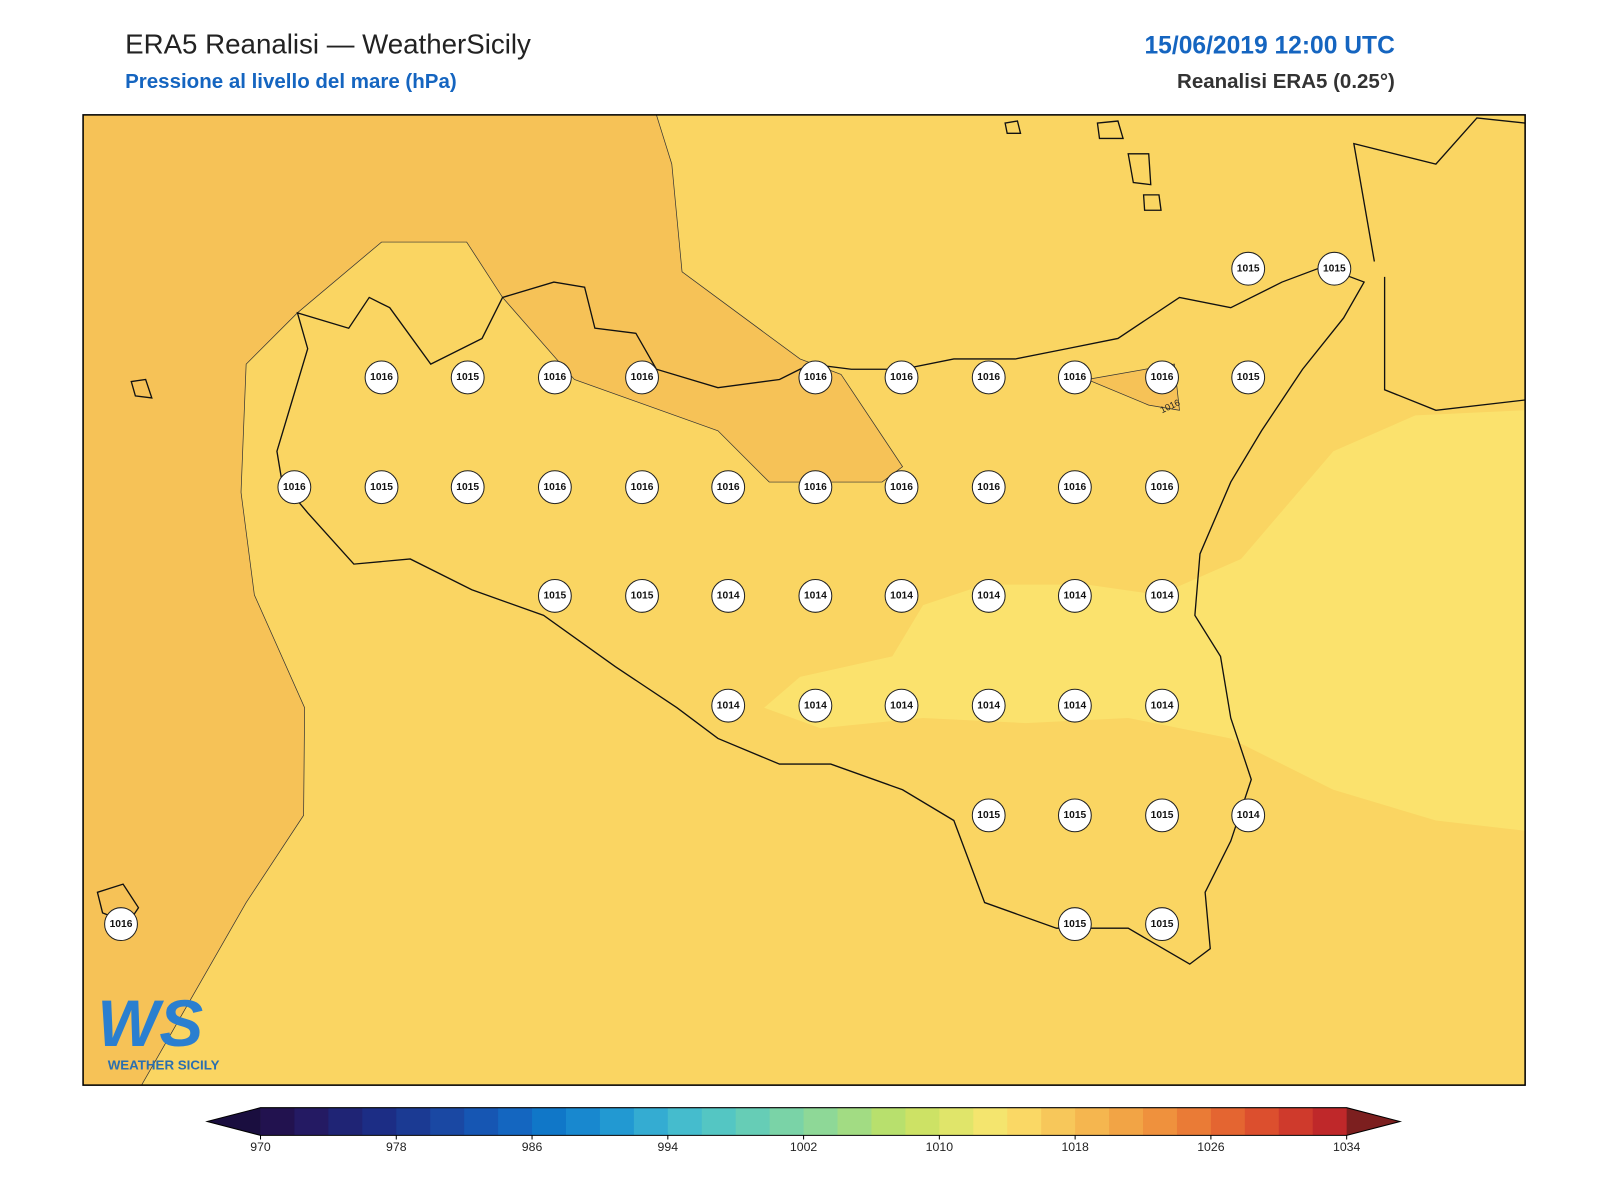  What do you see at coordinates (646, 259) in the screenshot?
I see `island` at bounding box center [646, 259].